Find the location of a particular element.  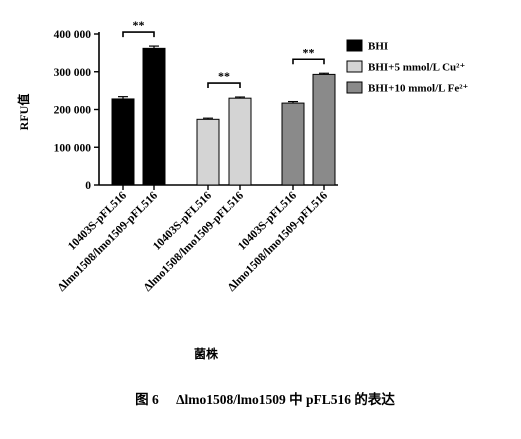

significance-markers: ** ** ** is located at coordinates (223, 53).